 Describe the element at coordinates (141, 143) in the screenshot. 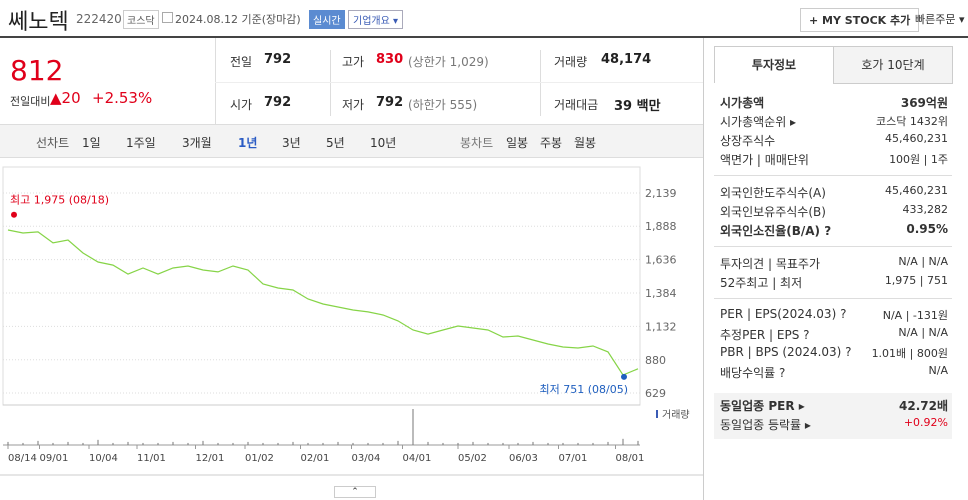

I see `period-tab: 1주일` at that location.